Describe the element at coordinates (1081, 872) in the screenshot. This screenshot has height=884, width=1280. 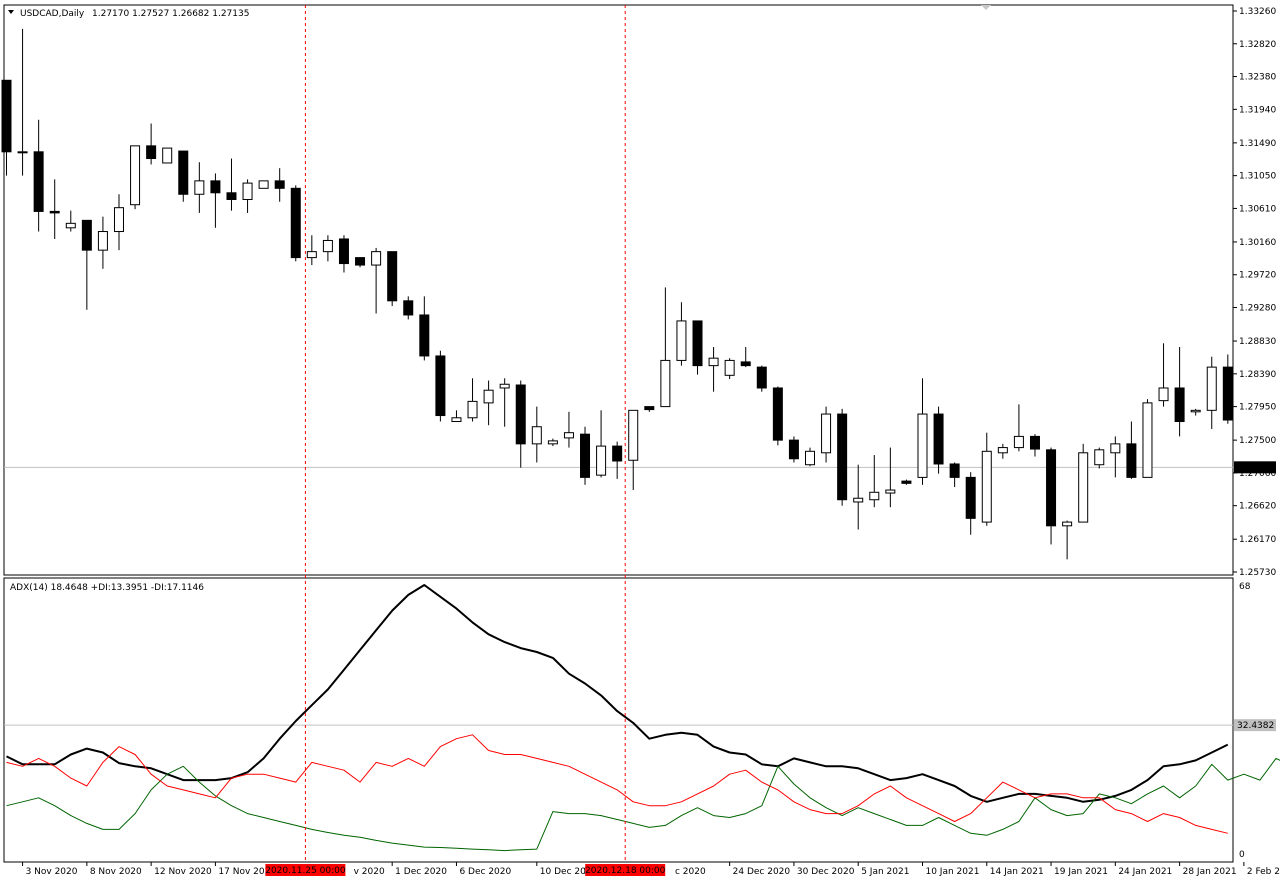
I see `time-label: 19 Jan 2021` at that location.